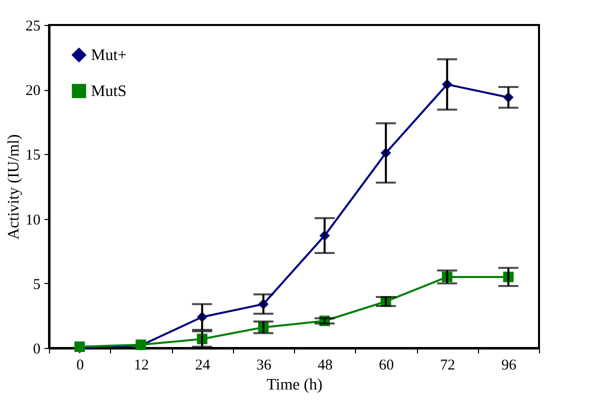 Image resolution: width=595 pixels, height=403 pixels. What do you see at coordinates (36, 350) in the screenshot?
I see `y-tick-label: 0` at bounding box center [36, 350].